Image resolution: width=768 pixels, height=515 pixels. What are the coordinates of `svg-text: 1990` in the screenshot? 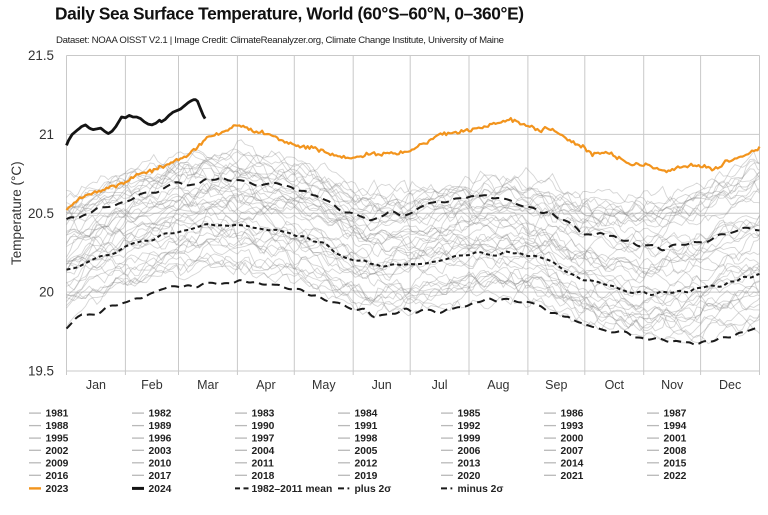 It's located at (263, 426).